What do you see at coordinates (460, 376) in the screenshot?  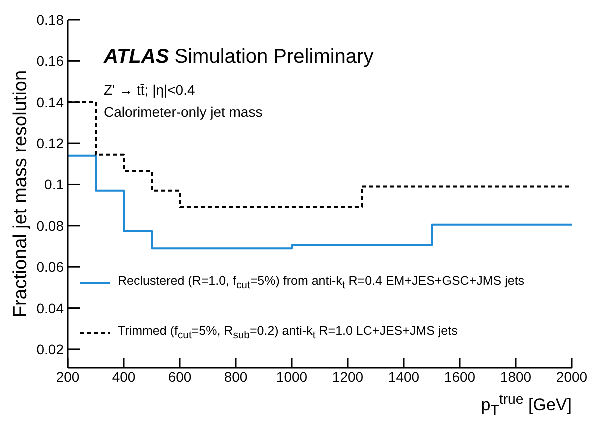 I see `x-tick-label: 1600` at bounding box center [460, 376].